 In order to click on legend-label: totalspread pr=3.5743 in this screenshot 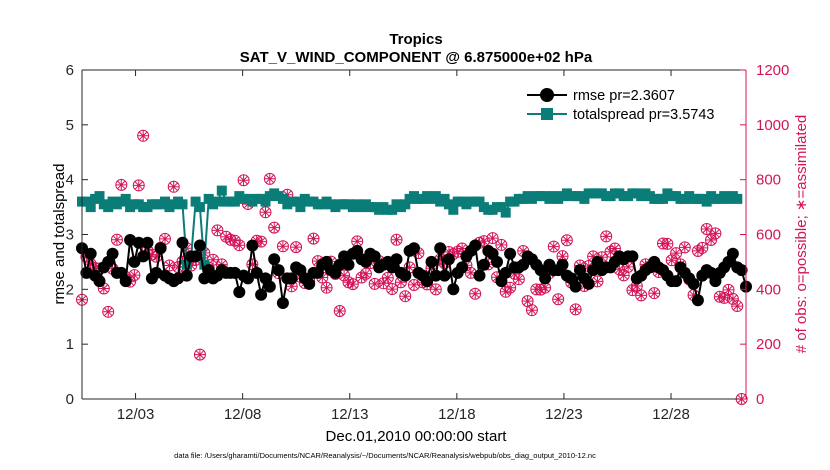, I will do `click(643, 115)`.